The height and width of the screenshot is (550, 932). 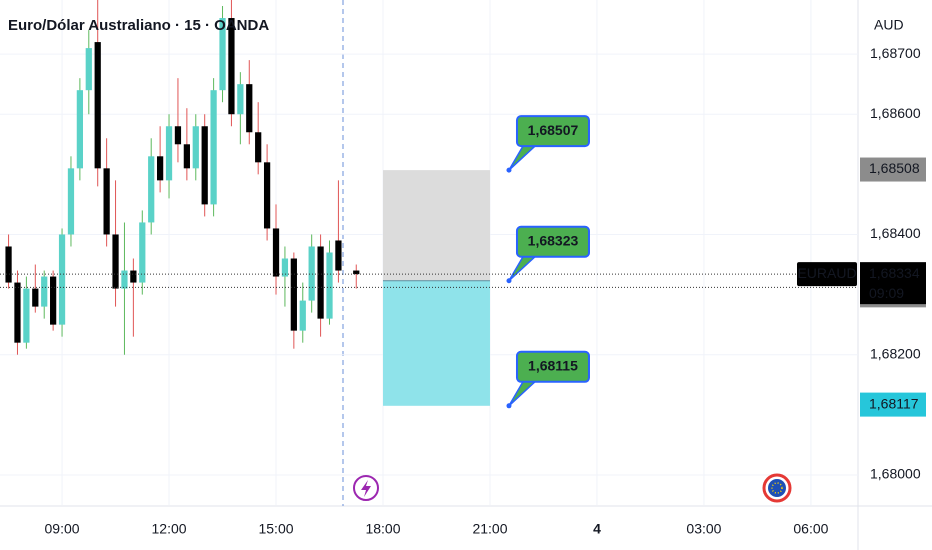 I want to click on position-upper-zone, so click(x=436, y=225).